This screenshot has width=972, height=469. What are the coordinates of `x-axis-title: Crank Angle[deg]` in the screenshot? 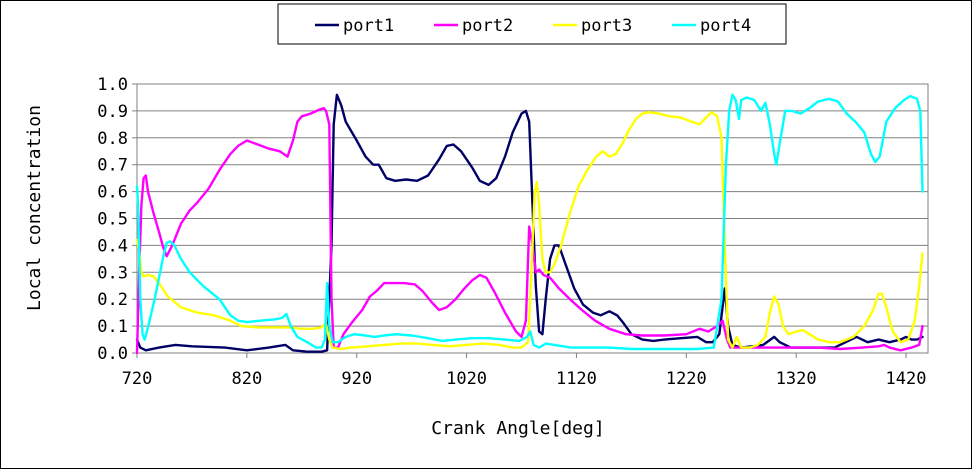 It's located at (517, 428).